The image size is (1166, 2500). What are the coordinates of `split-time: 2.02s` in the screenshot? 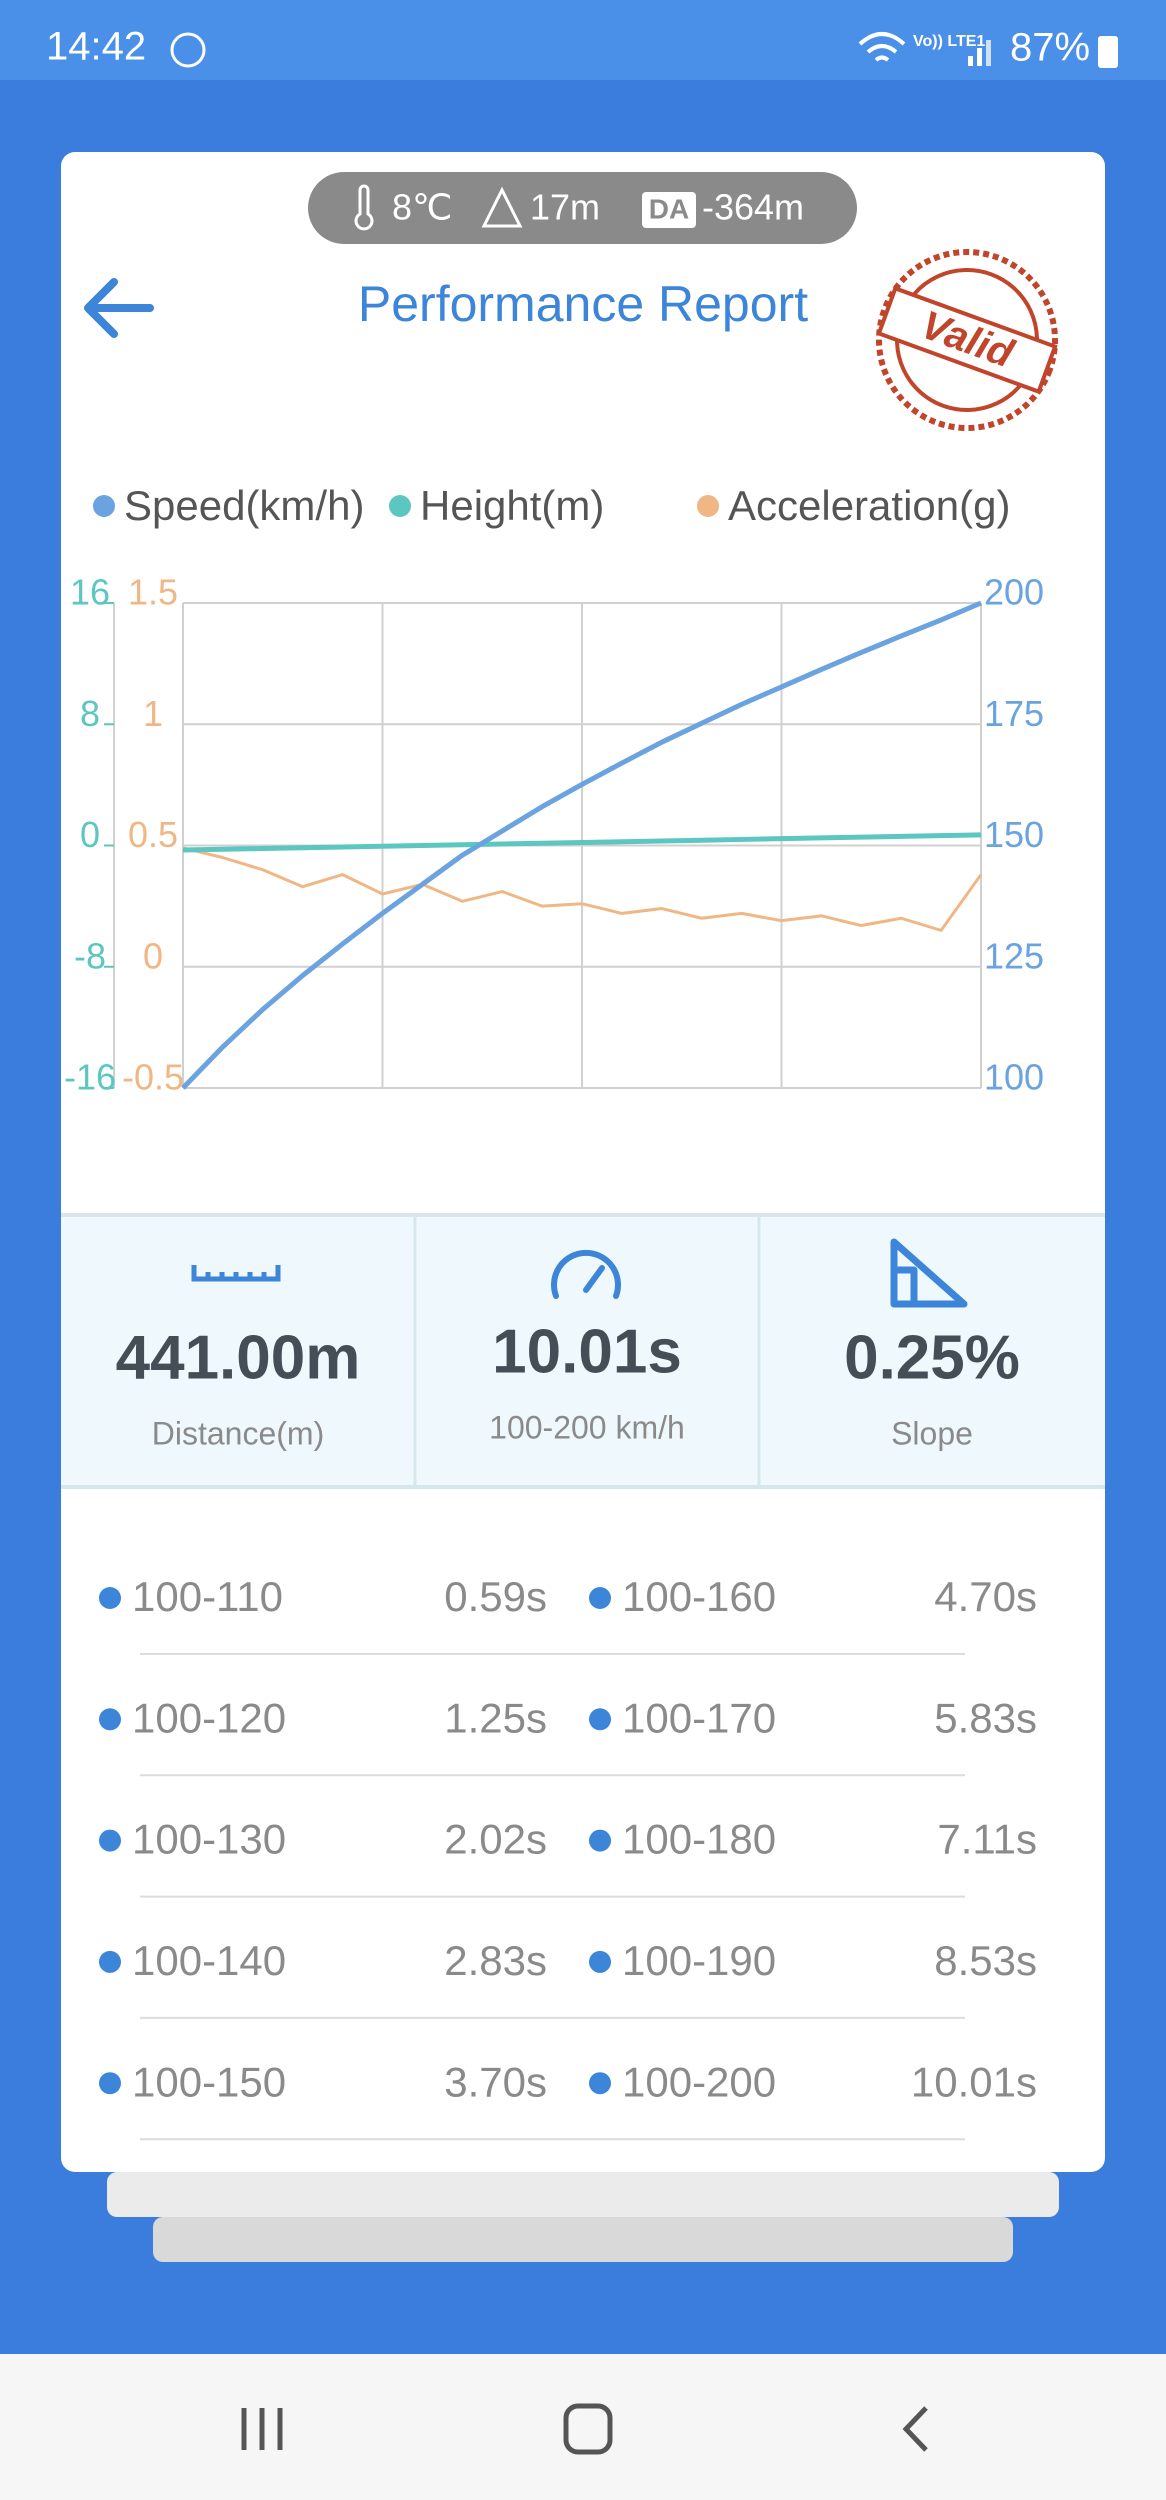 It's located at (495, 1839).